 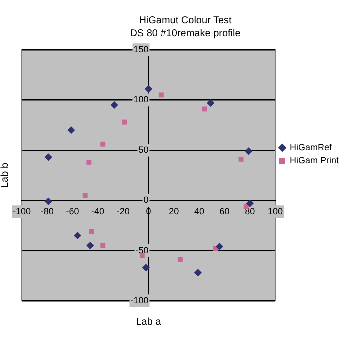 I want to click on x-tick-label: -60, so click(x=73, y=211).